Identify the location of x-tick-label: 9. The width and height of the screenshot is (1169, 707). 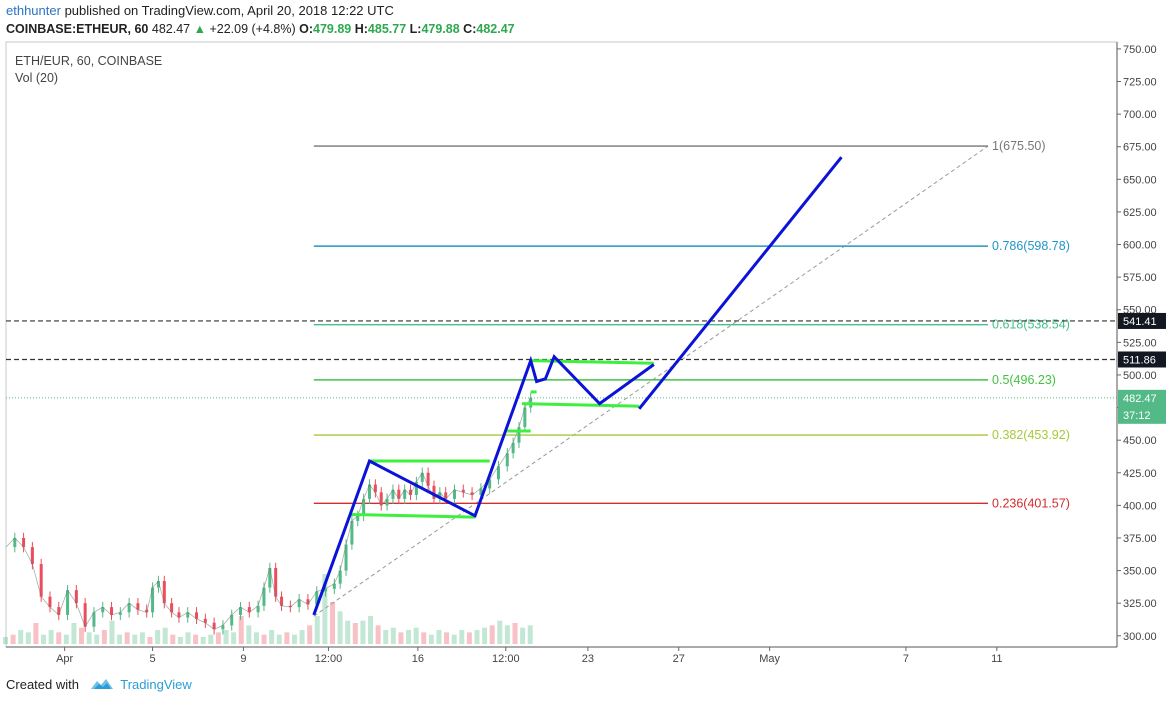
(243, 659).